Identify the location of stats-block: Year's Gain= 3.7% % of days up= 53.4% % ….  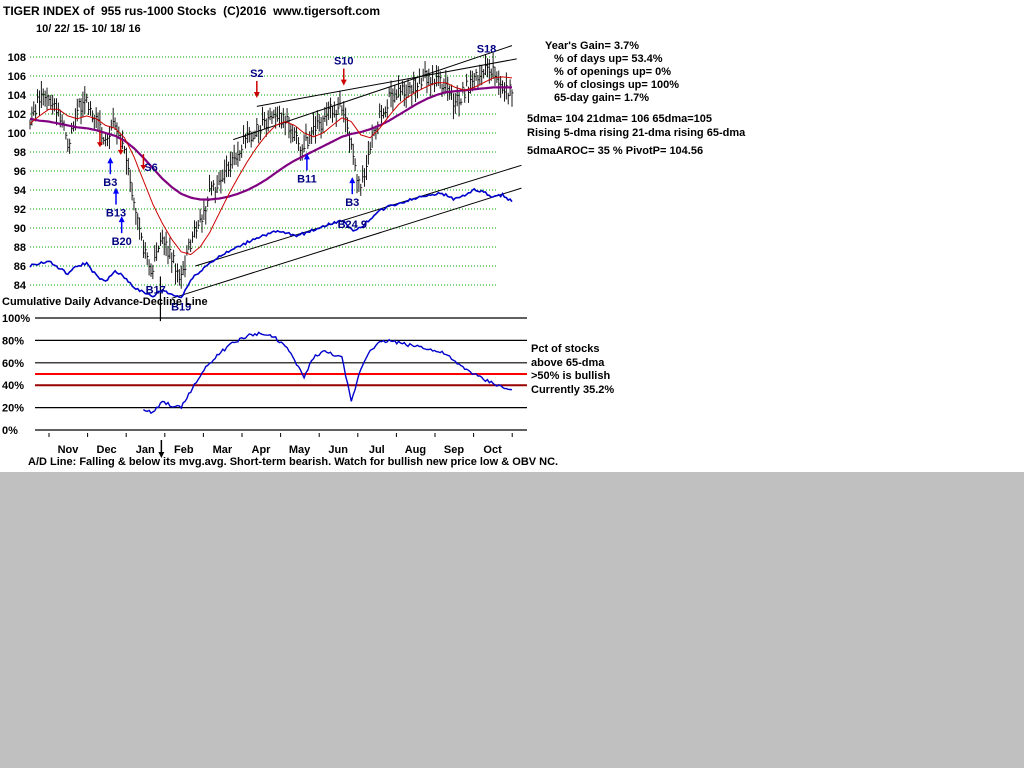
(612, 72).